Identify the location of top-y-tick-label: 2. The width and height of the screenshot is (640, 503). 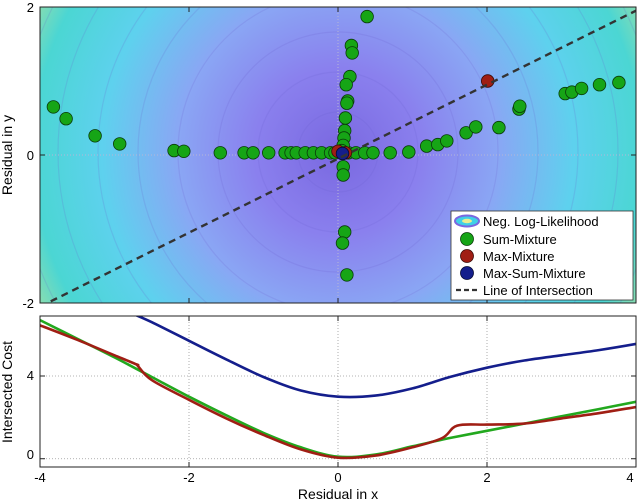
(30, 7).